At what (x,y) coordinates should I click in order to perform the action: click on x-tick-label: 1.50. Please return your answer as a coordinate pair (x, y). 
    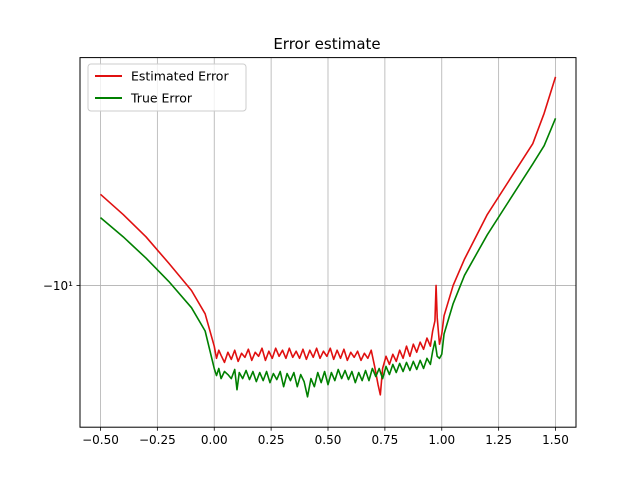
    Looking at the image, I should click on (555, 440).